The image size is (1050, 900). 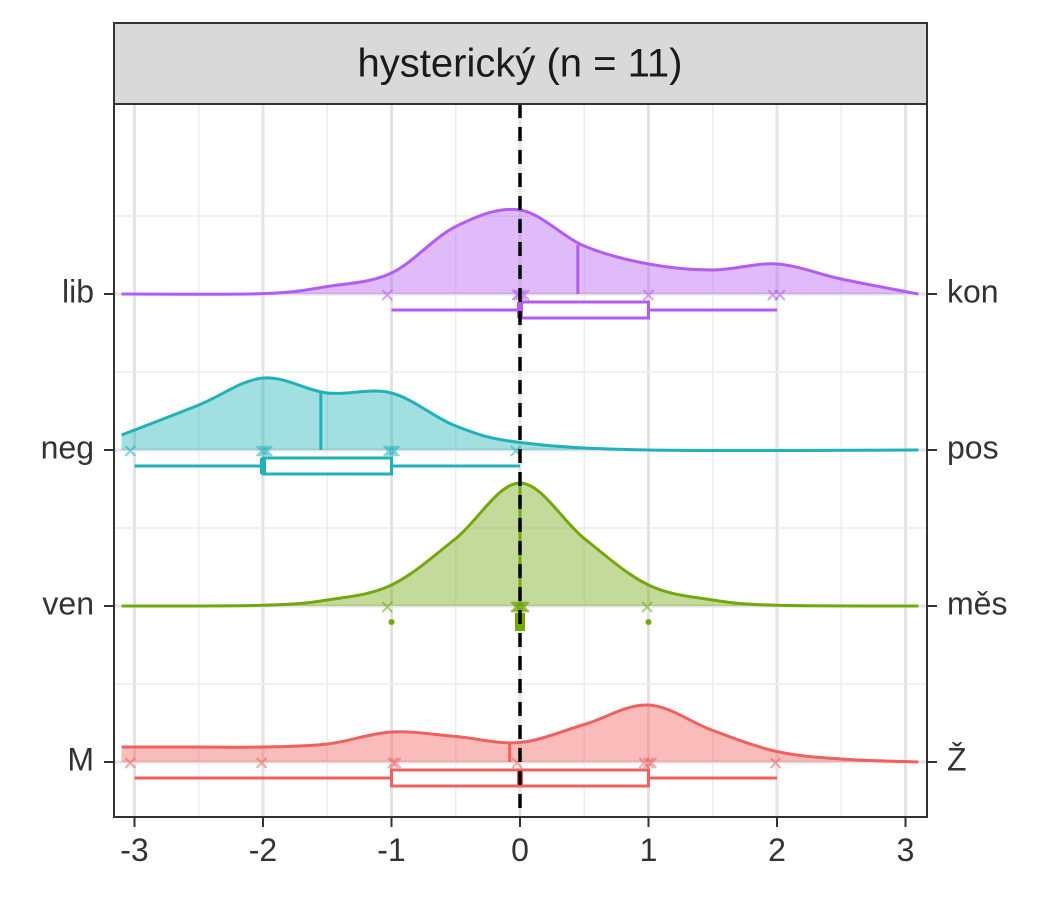 What do you see at coordinates (134, 850) in the screenshot?
I see `x-tick-label: -3` at bounding box center [134, 850].